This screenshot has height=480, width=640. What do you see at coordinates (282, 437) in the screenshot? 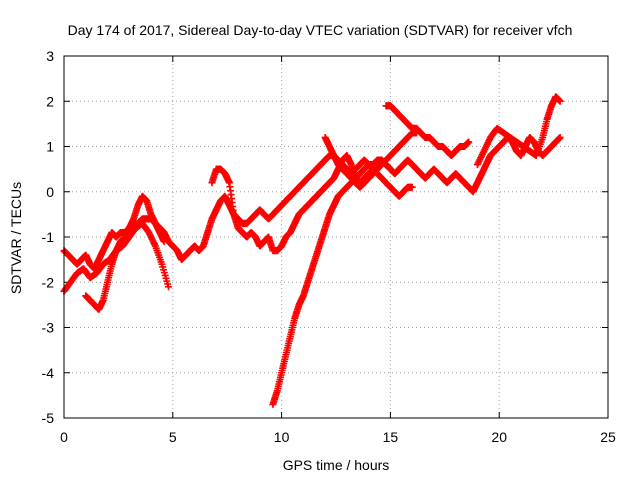
I see `x-tick-label: 10` at bounding box center [282, 437].